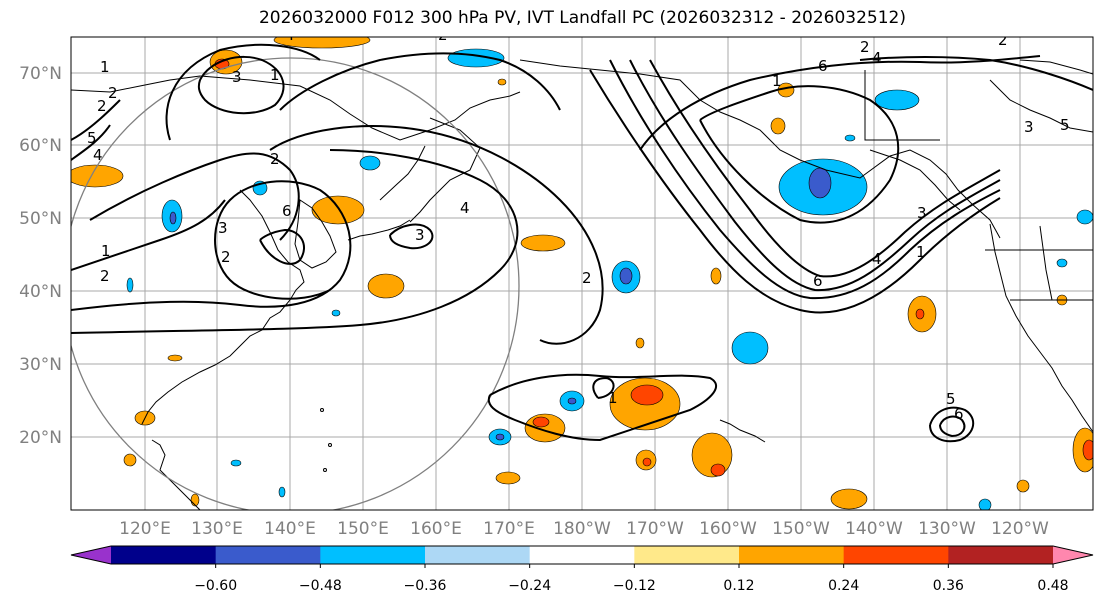 This screenshot has height=604, width=1105. I want to click on colorbar-tick-label: −0.36, so click(425, 586).